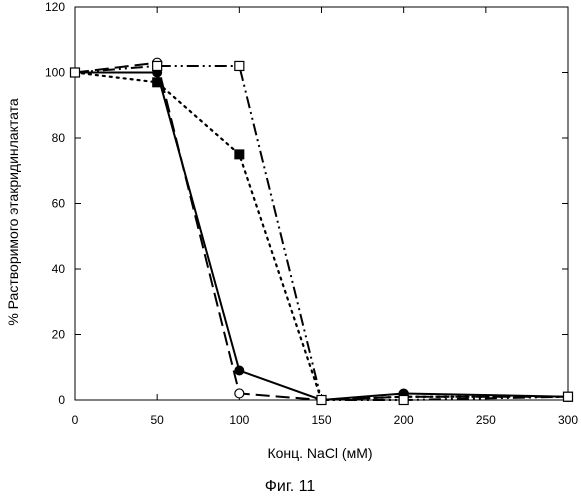 The image size is (581, 500). Describe the element at coordinates (55, 7) in the screenshot. I see `y-tick-label: 120` at that location.